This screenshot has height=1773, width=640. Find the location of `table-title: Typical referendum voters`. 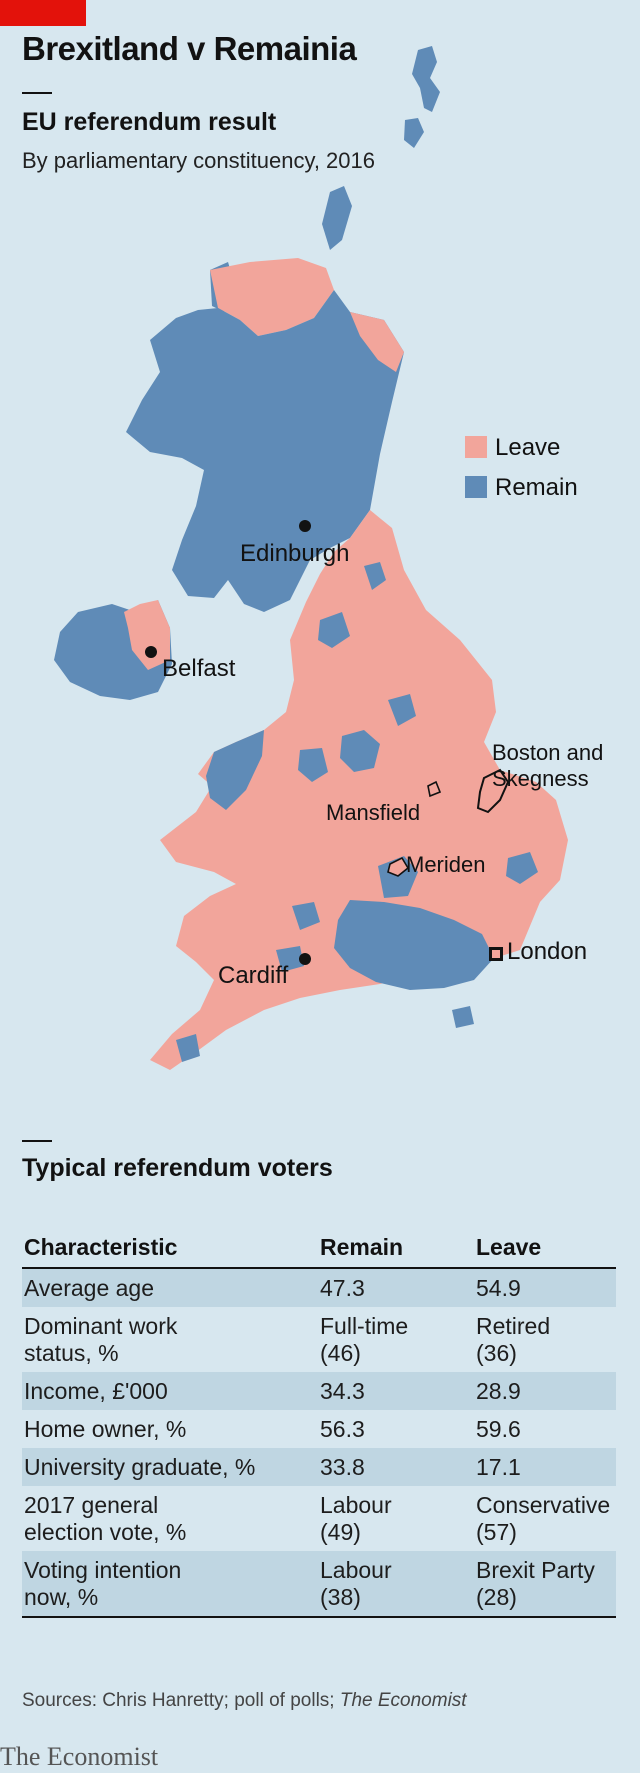

table-title: Typical referendum voters is located at coordinates (177, 1168).